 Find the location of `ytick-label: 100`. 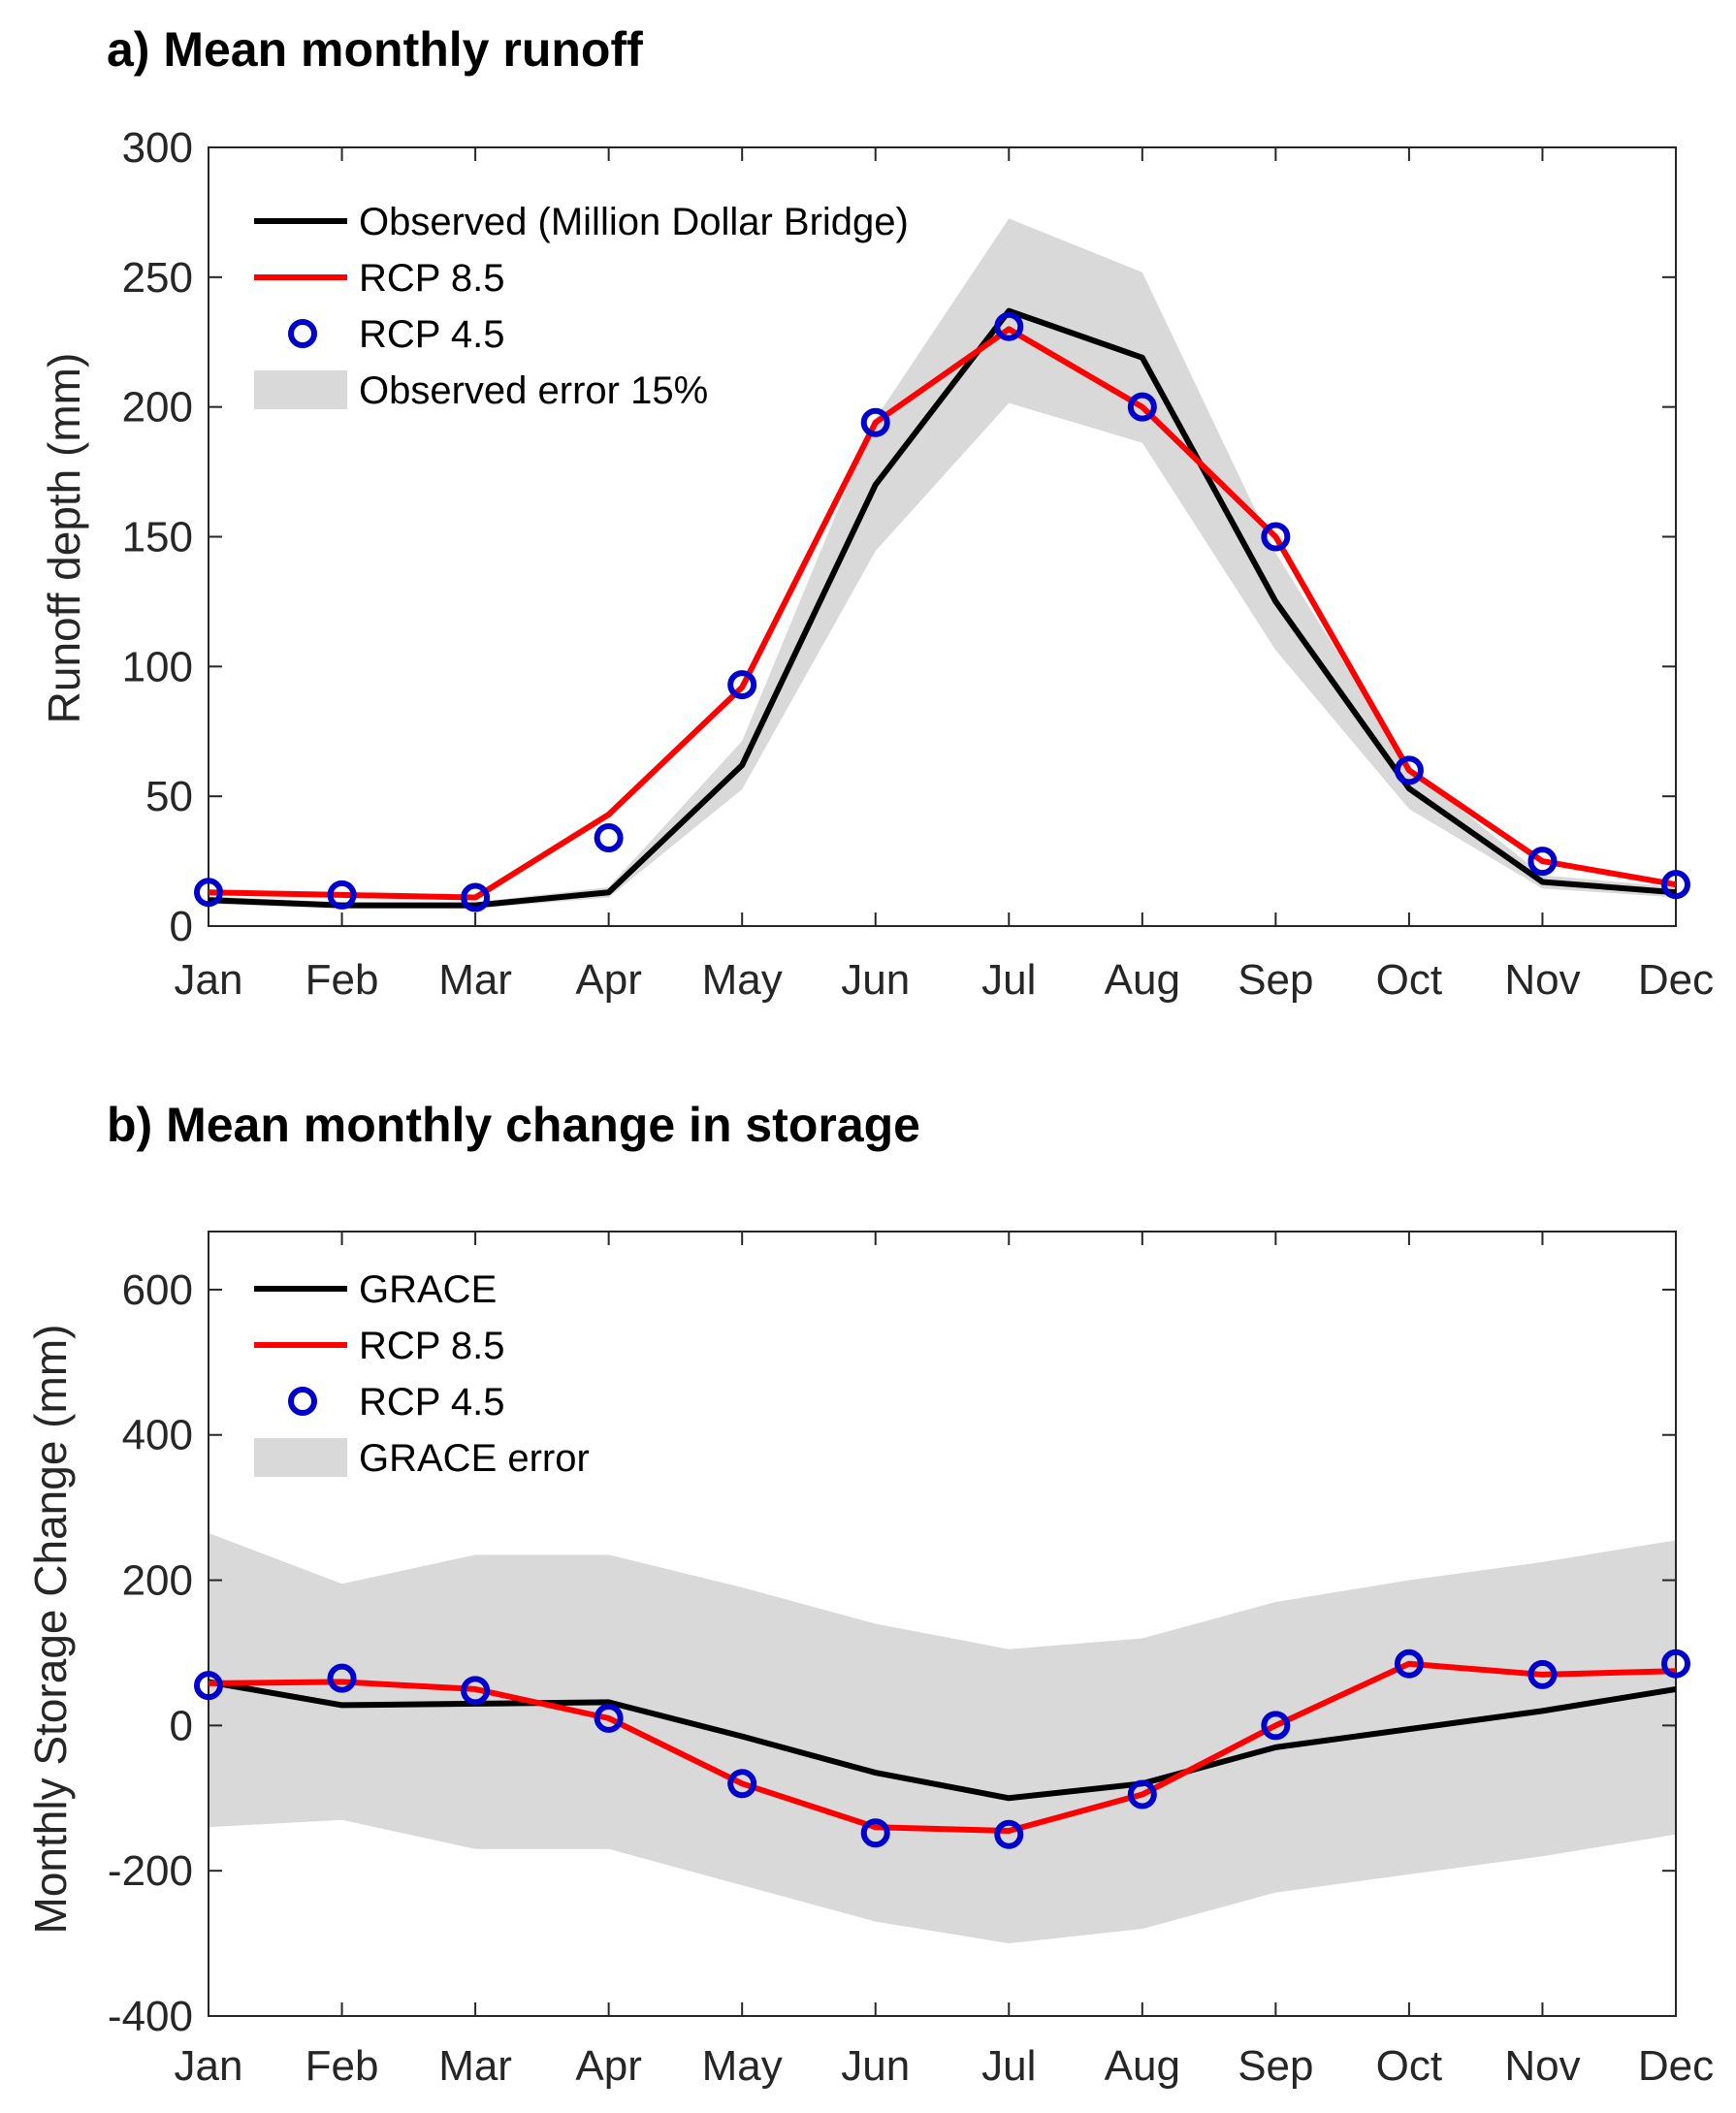

ytick-label: 100 is located at coordinates (157, 666).